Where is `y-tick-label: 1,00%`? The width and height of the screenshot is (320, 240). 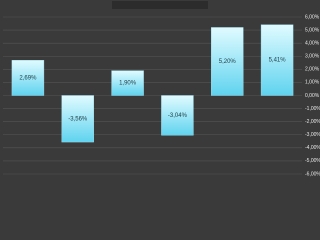
y-tick-label: 1,00% is located at coordinates (312, 83).